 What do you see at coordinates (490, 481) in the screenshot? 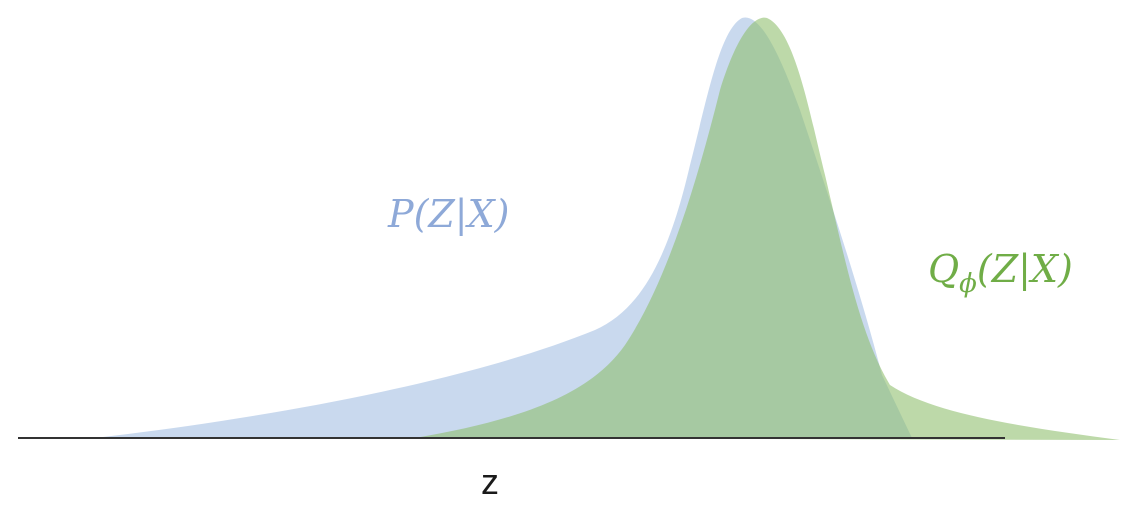
I see `z-axis-label: z` at bounding box center [490, 481].